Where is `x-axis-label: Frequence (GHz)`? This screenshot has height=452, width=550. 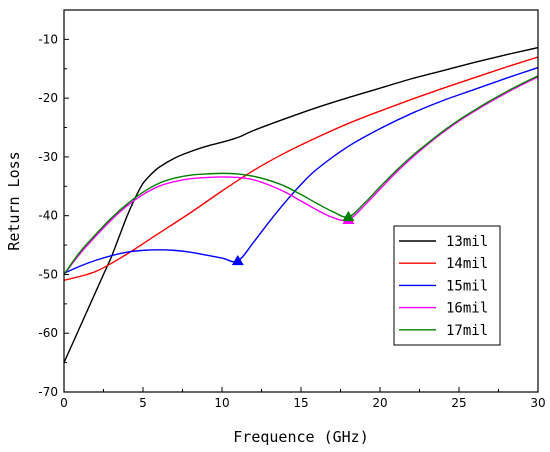 x-axis-label: Frequence (GHz) is located at coordinates (300, 437).